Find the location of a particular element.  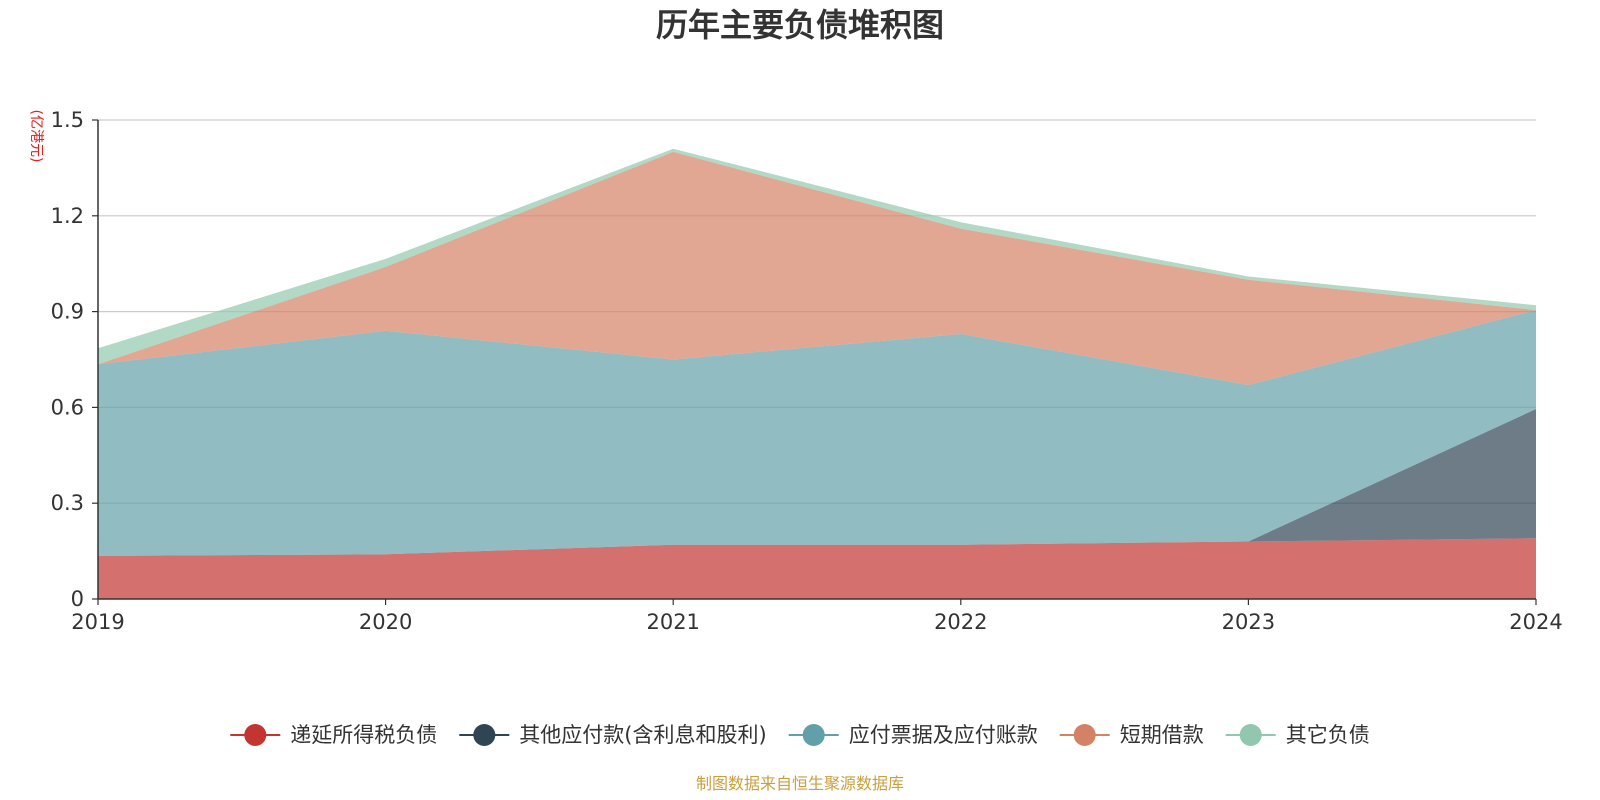

data-source-note: 制图数据来自恒生聚源数据库 is located at coordinates (800, 783).